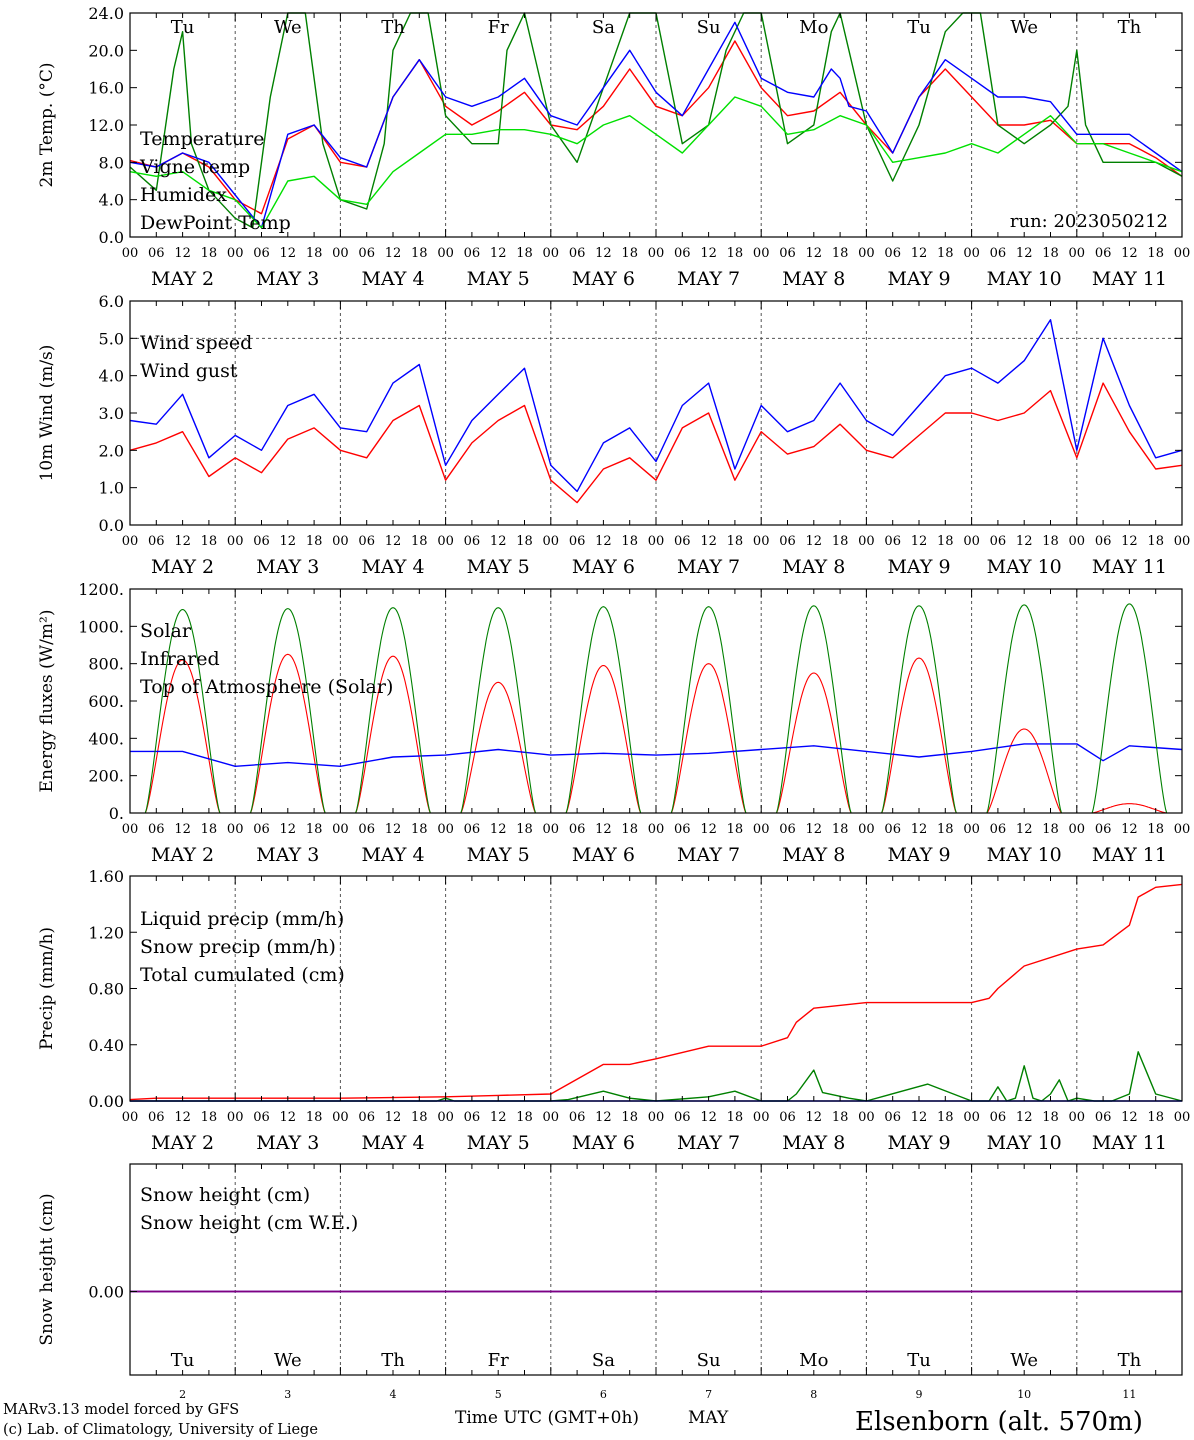  Describe the element at coordinates (202, 139) in the screenshot. I see `legend-entry: Temperature` at that location.